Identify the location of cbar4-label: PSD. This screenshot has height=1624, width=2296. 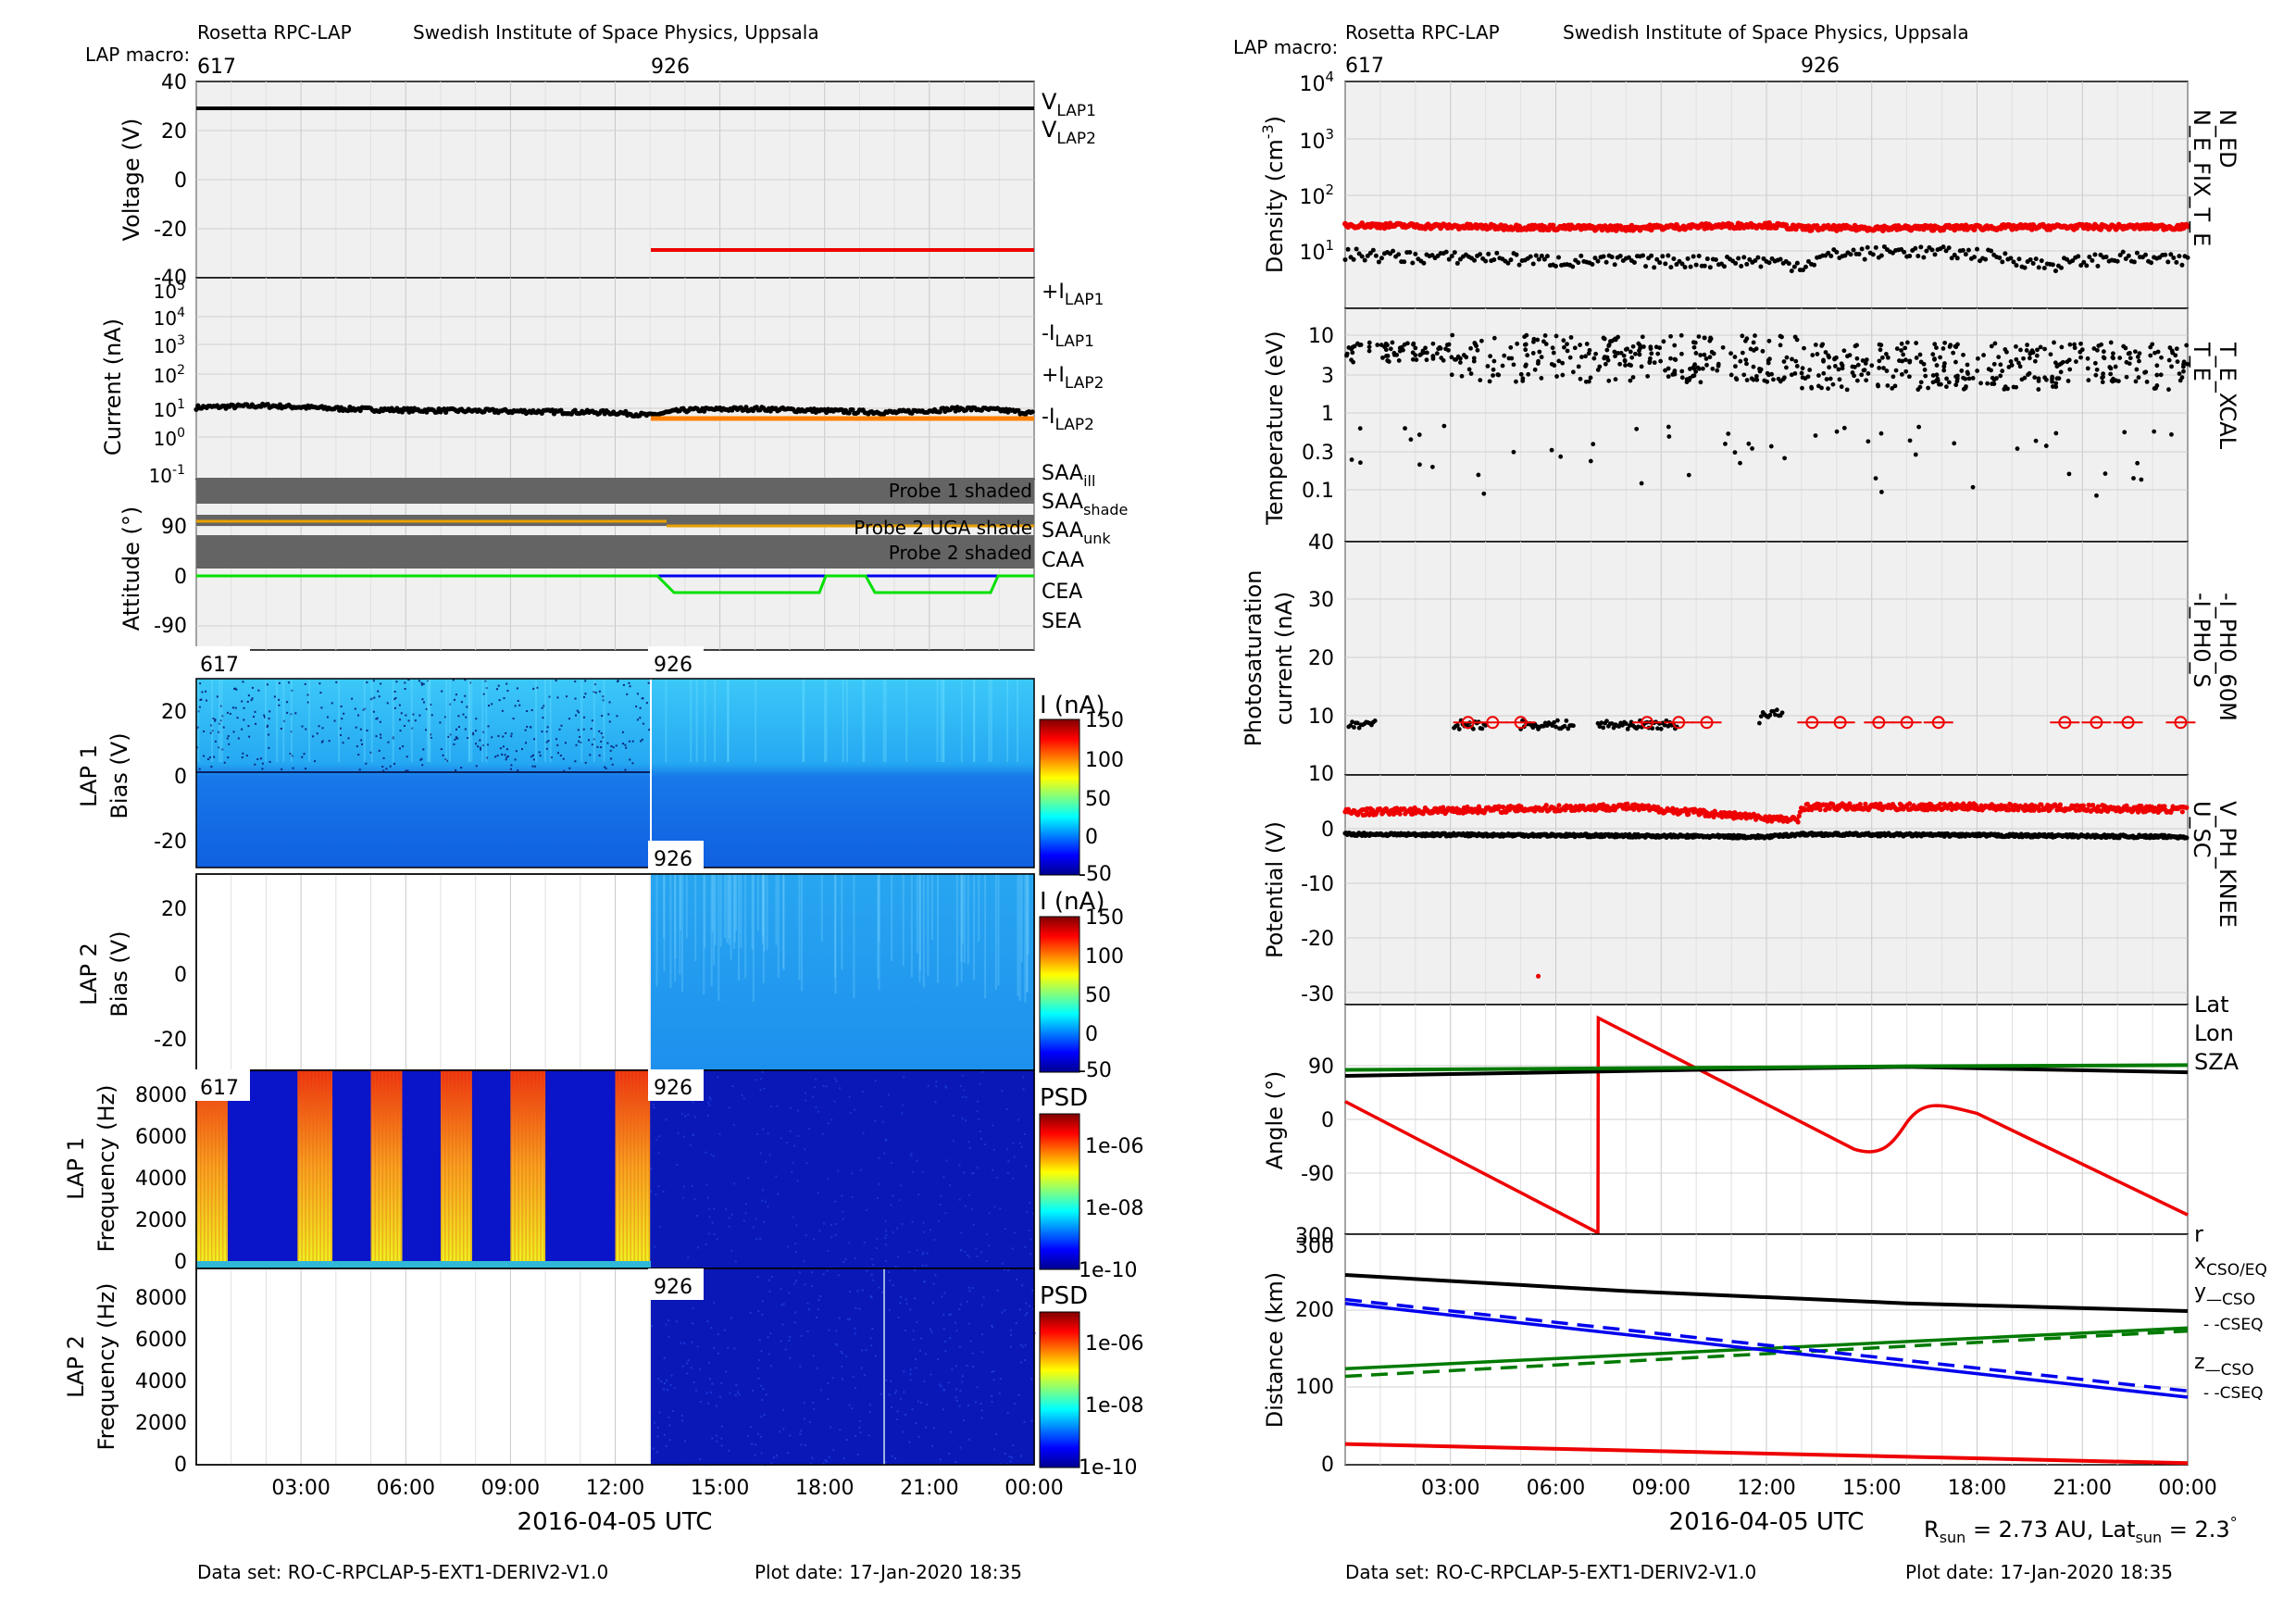
(1064, 1296).